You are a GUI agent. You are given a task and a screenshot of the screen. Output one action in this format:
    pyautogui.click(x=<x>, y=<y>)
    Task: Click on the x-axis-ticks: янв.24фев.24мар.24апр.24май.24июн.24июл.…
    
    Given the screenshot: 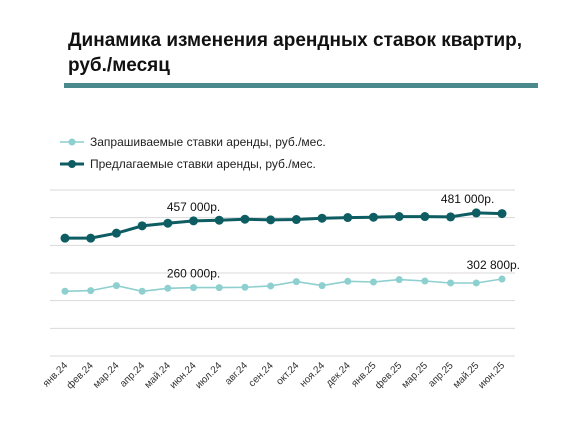 What is the action you would take?
    pyautogui.click(x=274, y=375)
    